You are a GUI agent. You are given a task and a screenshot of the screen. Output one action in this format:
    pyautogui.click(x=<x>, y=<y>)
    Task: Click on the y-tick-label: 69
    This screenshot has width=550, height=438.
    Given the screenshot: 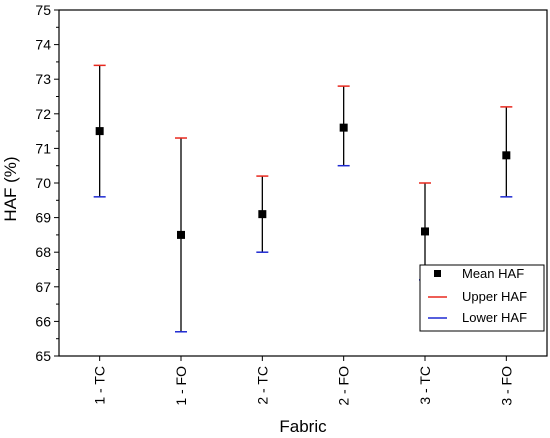 What is the action you would take?
    pyautogui.click(x=43, y=218)
    